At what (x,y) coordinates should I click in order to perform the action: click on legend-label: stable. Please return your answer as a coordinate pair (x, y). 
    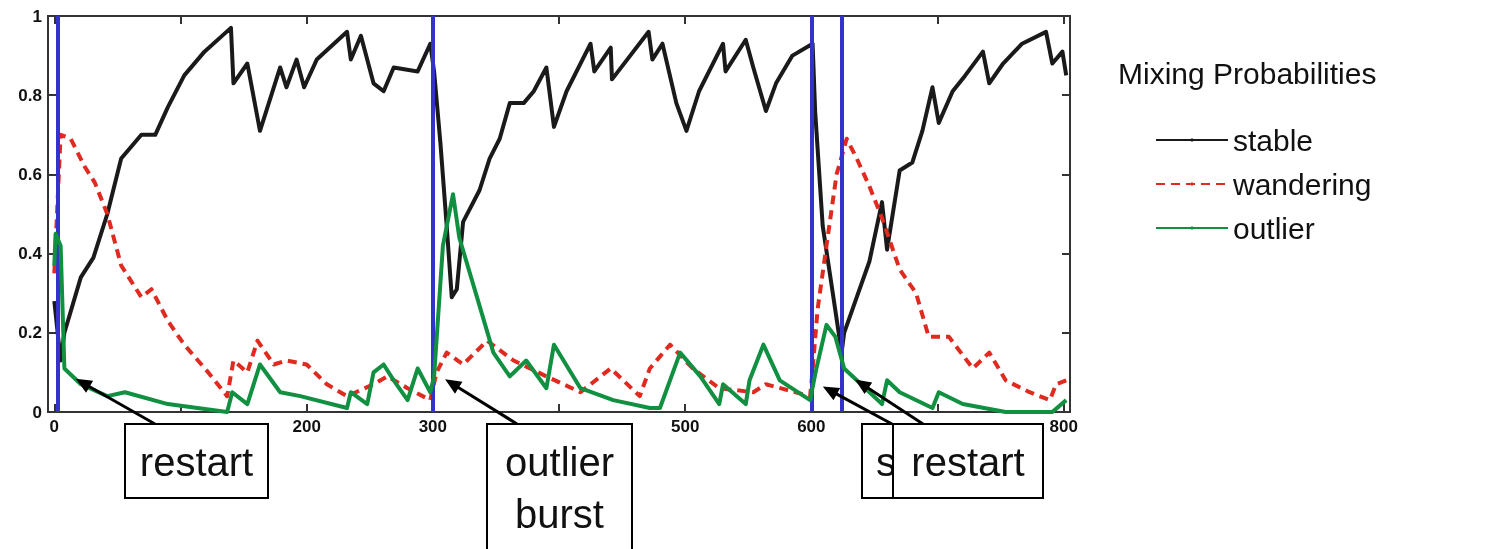
    Looking at the image, I should click on (1273, 140).